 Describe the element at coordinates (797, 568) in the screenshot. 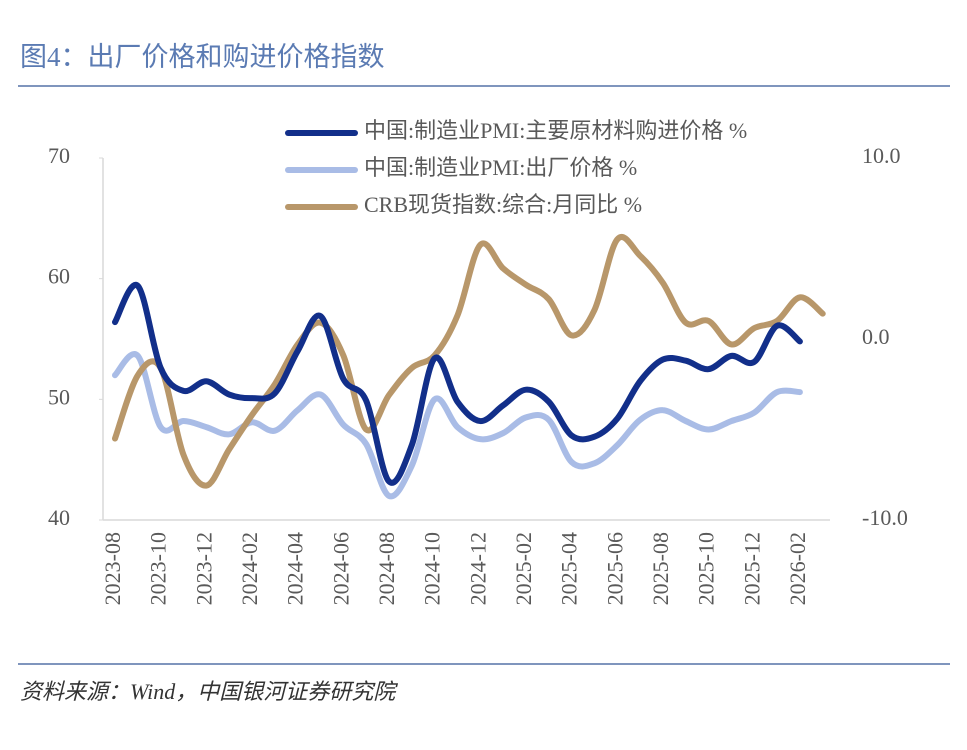

I see `x-tick-label: 2026-02` at that location.